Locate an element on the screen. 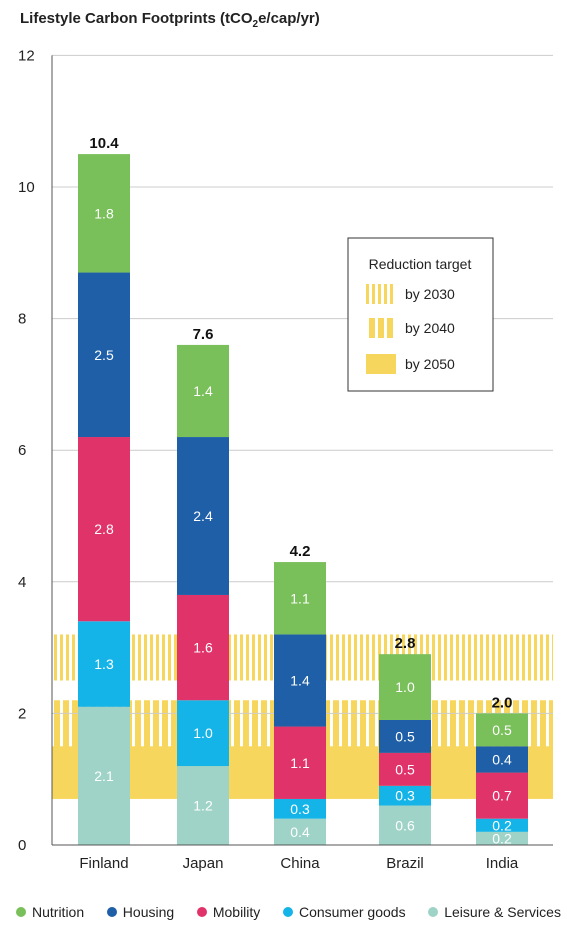 This screenshot has height=936, width=567. target-legend-label: by 2040 is located at coordinates (430, 328).